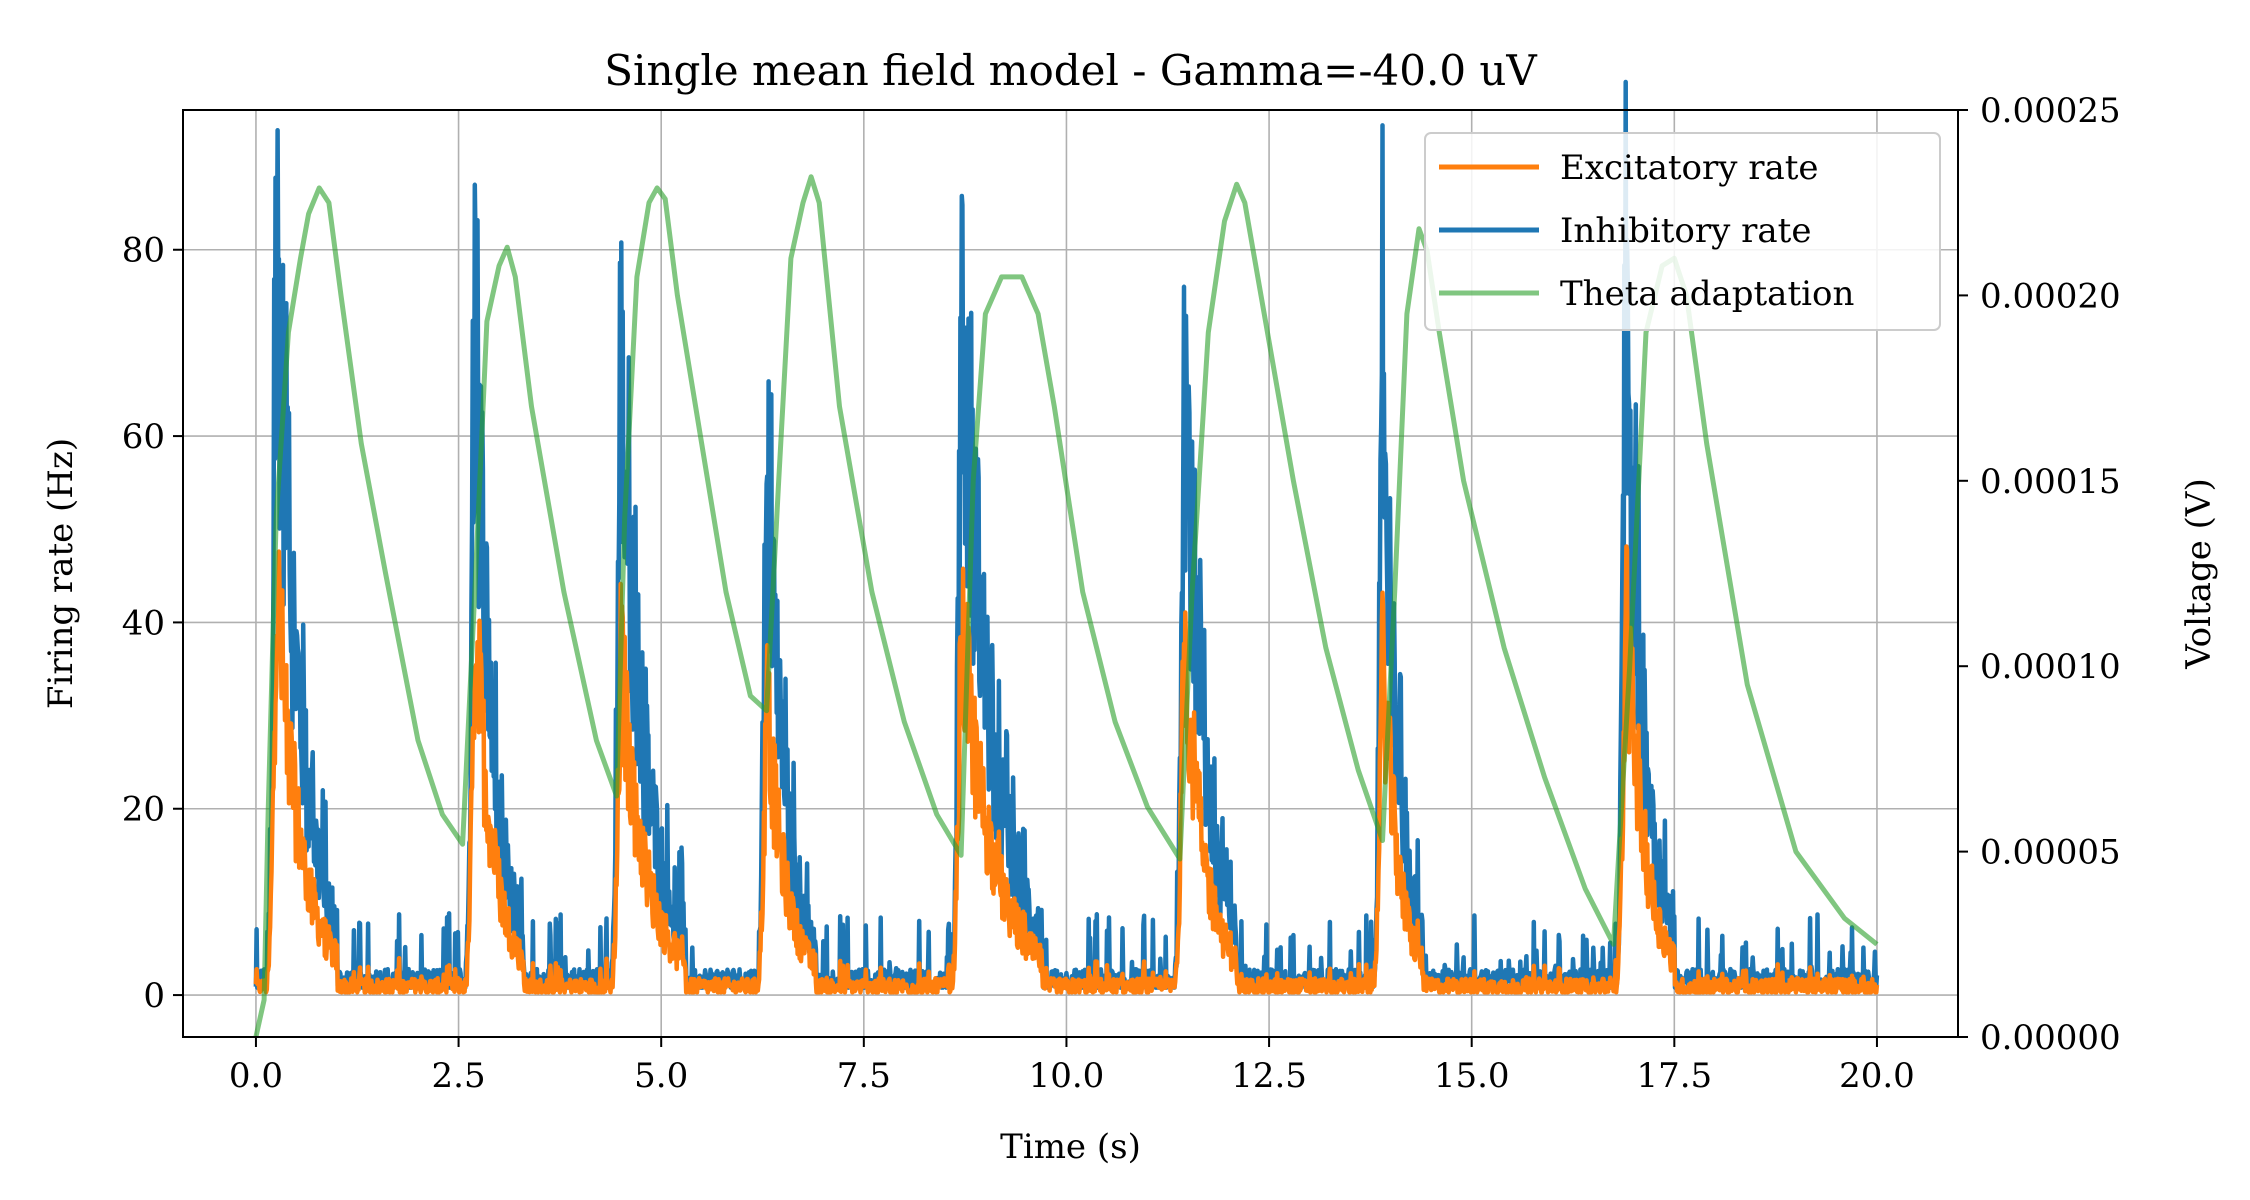  Describe the element at coordinates (1685, 231) in the screenshot. I see `legend-label-inhibitory: Inhibitory rate` at that location.